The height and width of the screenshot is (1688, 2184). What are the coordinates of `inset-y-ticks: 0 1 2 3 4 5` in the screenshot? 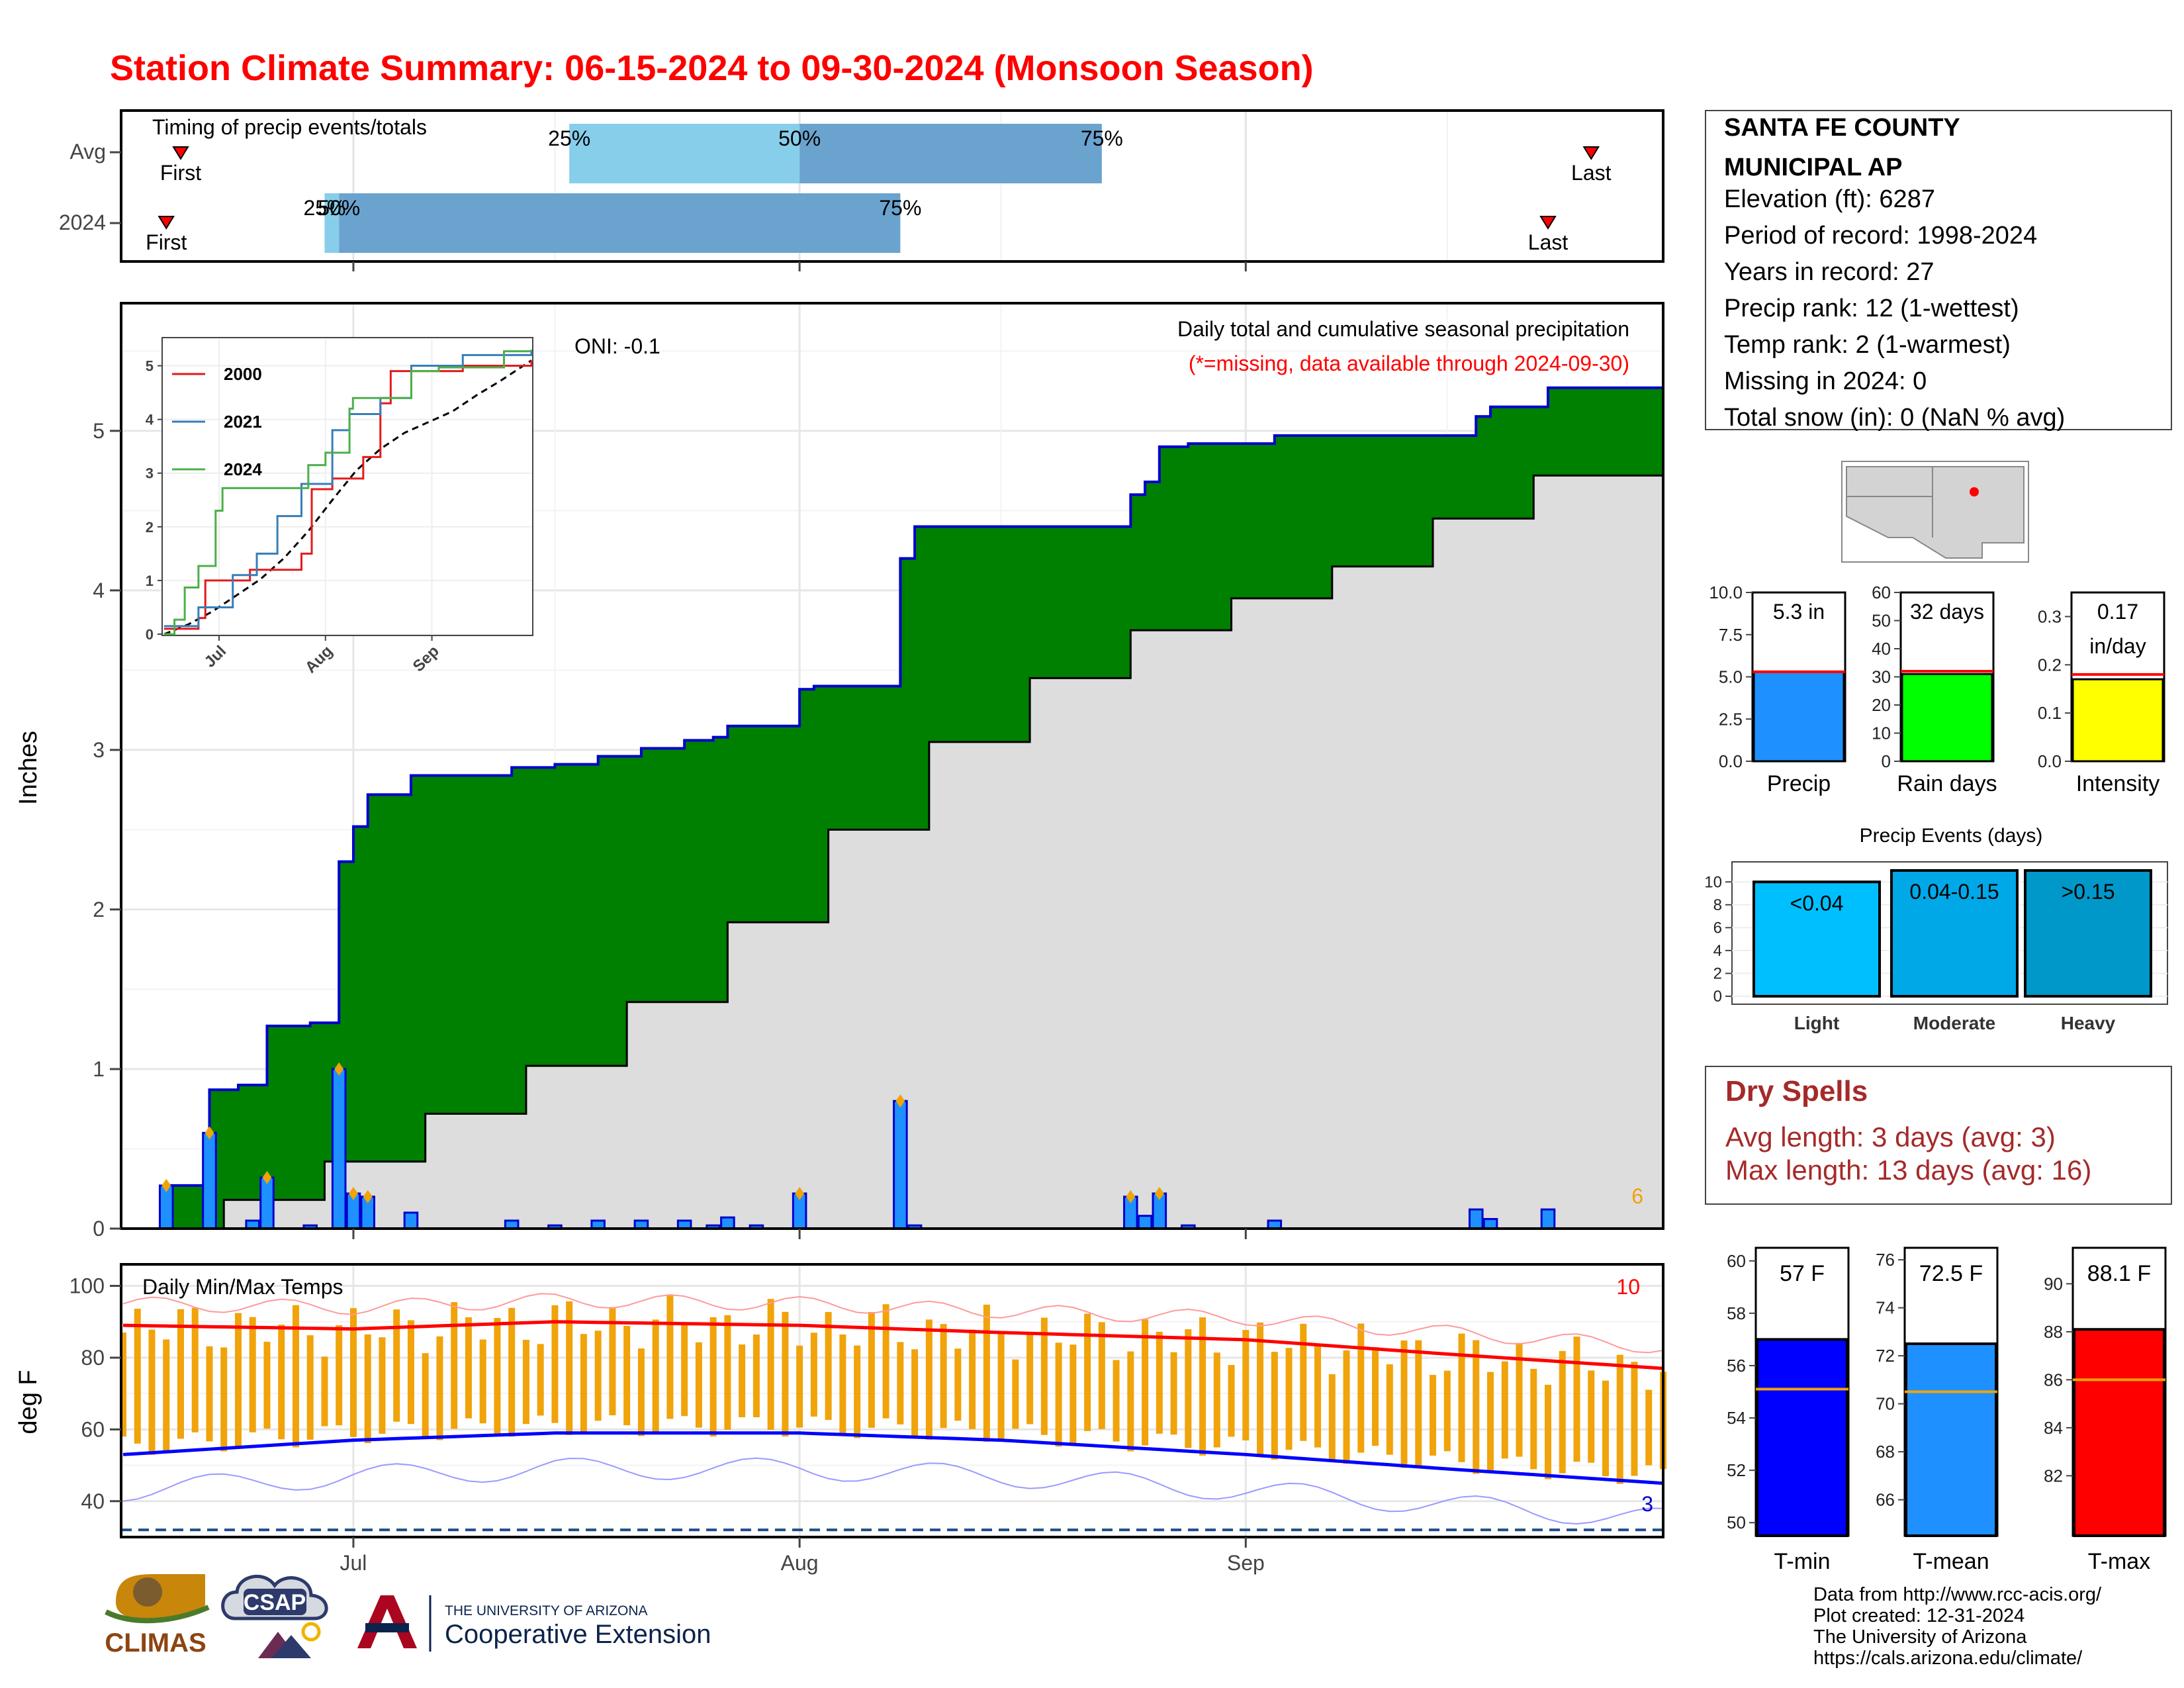 It's located at (154, 500).